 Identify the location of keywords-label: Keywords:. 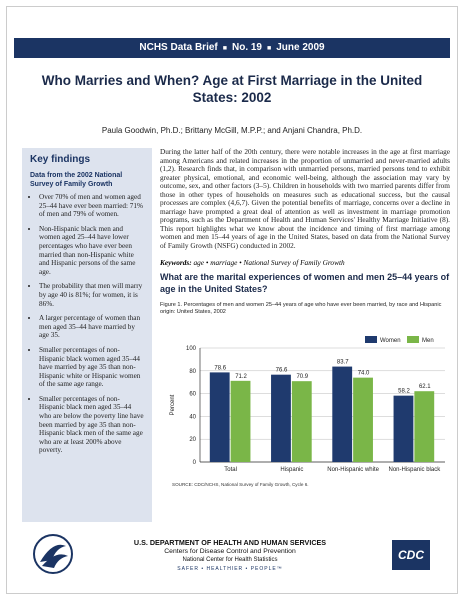
(176, 262).